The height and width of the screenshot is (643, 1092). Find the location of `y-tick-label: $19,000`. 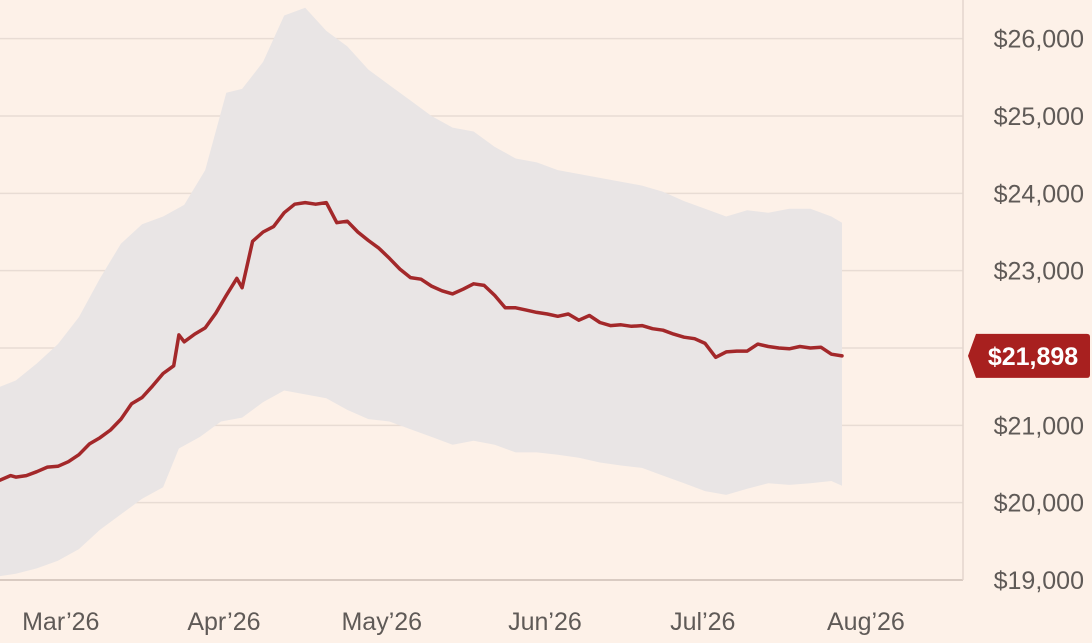

y-tick-label: $19,000 is located at coordinates (1039, 581).